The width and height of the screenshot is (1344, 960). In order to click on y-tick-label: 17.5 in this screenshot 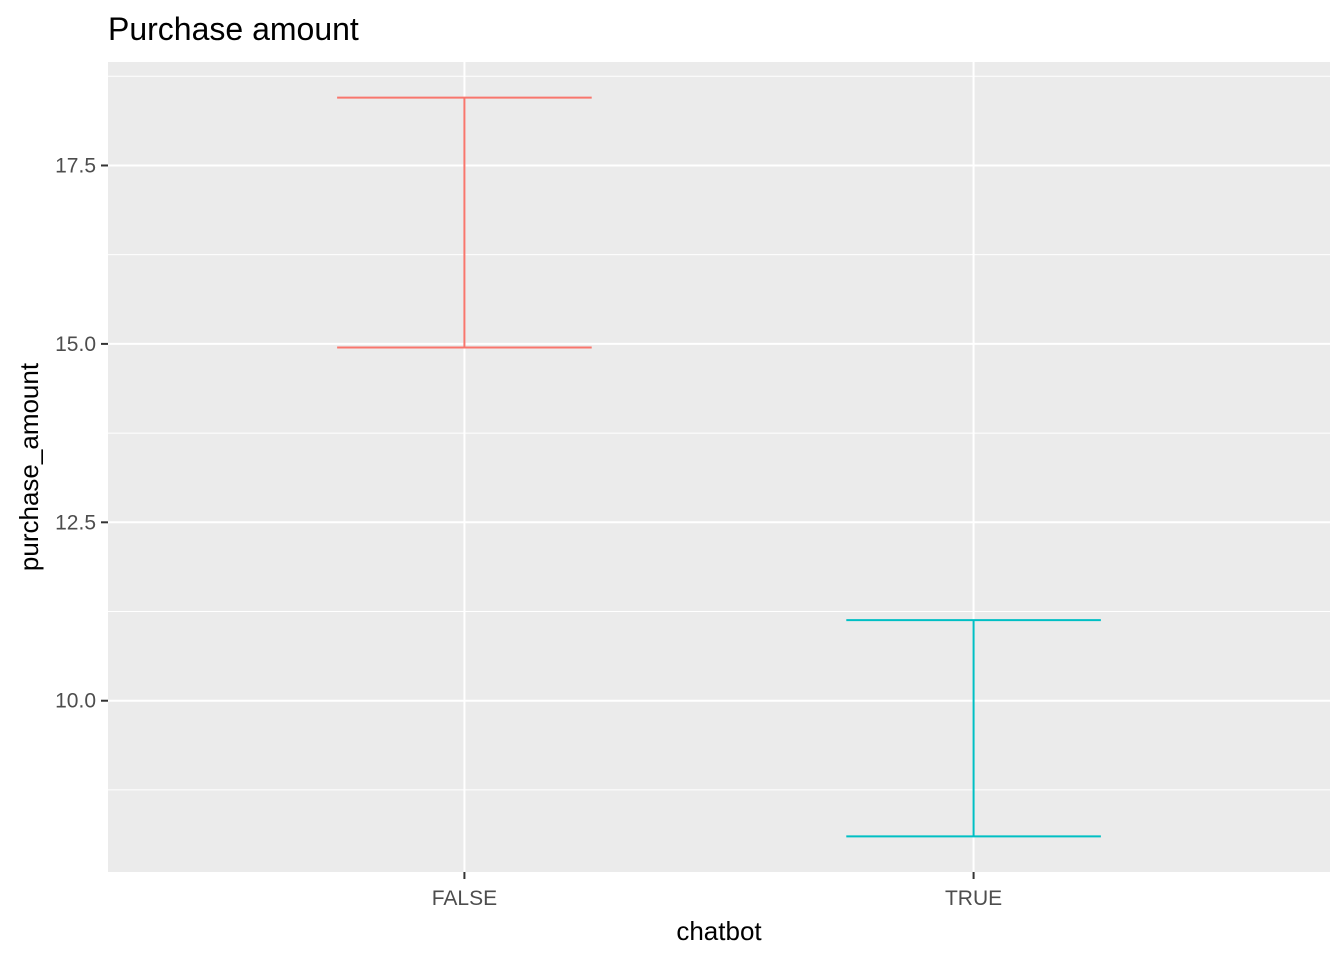, I will do `click(75, 165)`.